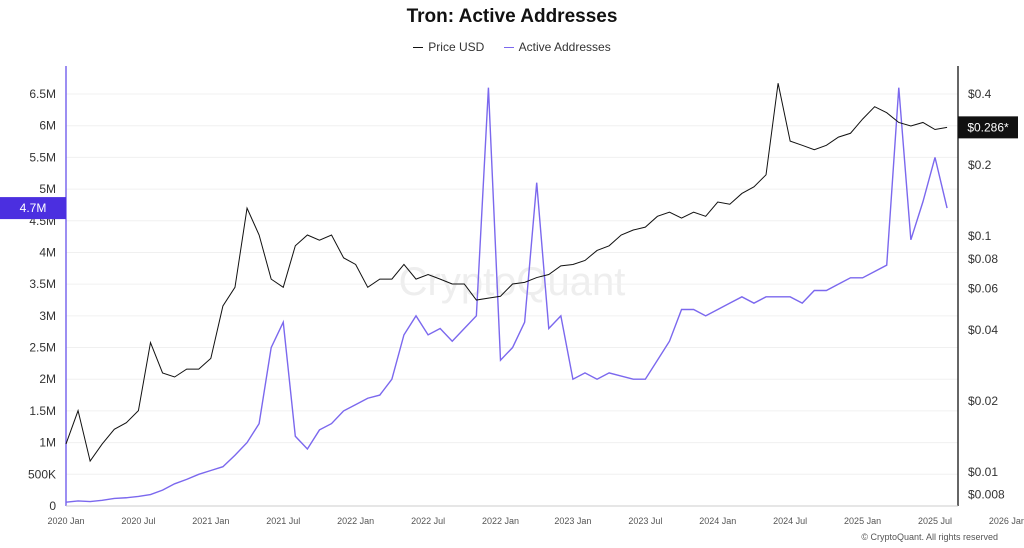 This screenshot has width=1024, height=548. What do you see at coordinates (42, 94) in the screenshot?
I see `left-tick-label: 6.5M` at bounding box center [42, 94].